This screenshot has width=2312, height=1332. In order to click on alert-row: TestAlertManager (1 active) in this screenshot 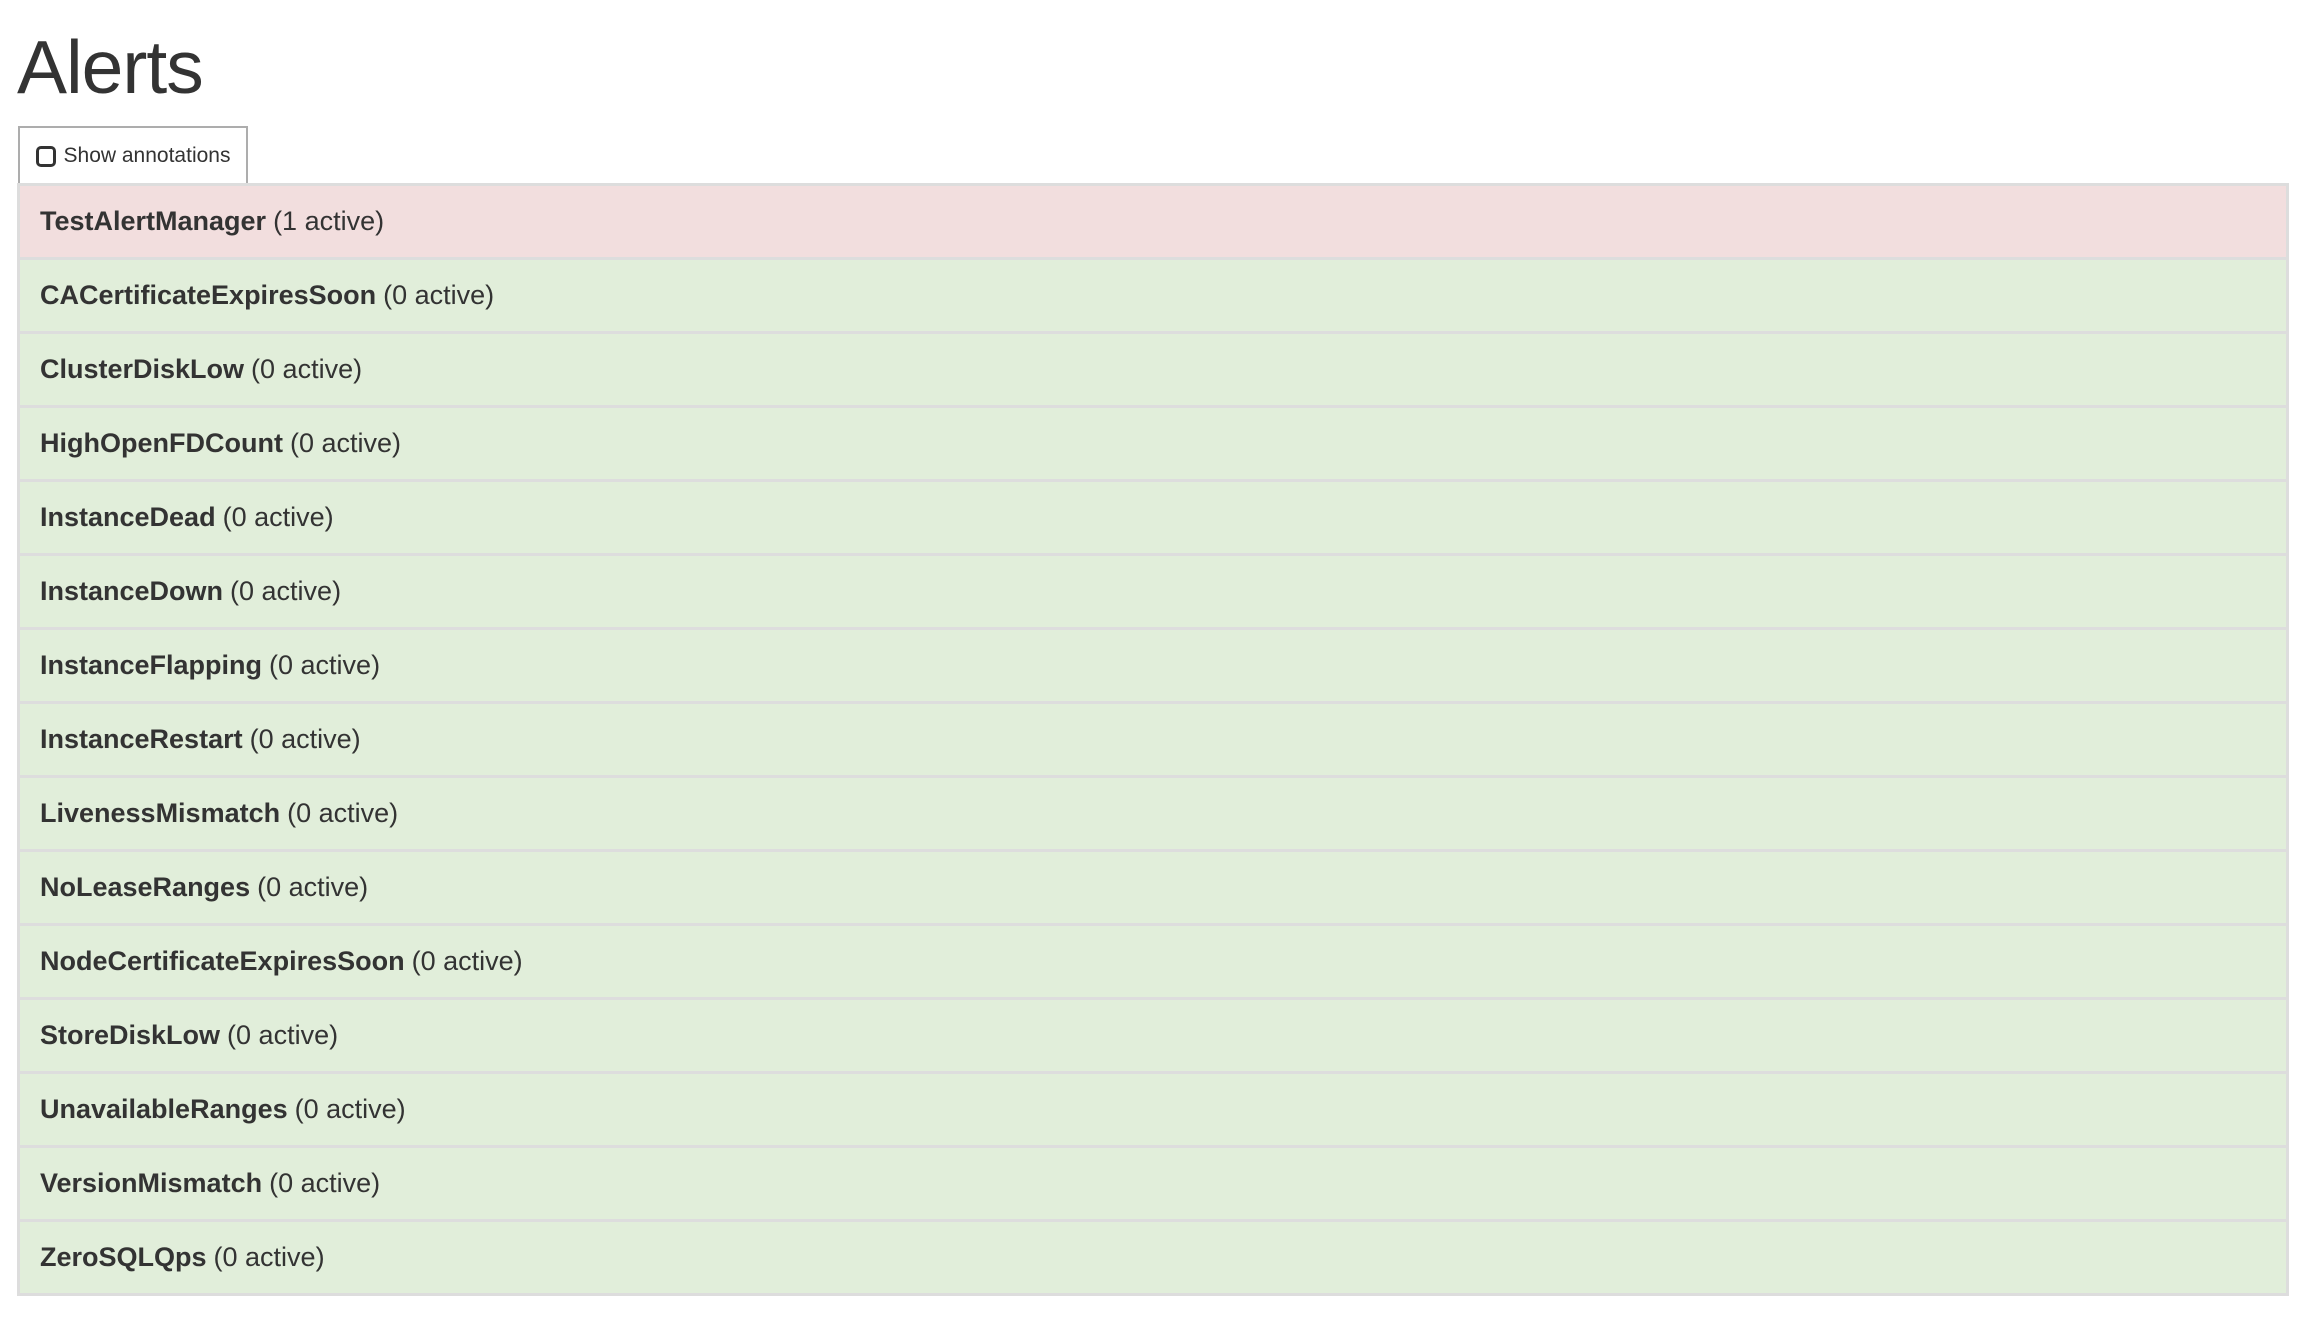, I will do `click(1153, 223)`.